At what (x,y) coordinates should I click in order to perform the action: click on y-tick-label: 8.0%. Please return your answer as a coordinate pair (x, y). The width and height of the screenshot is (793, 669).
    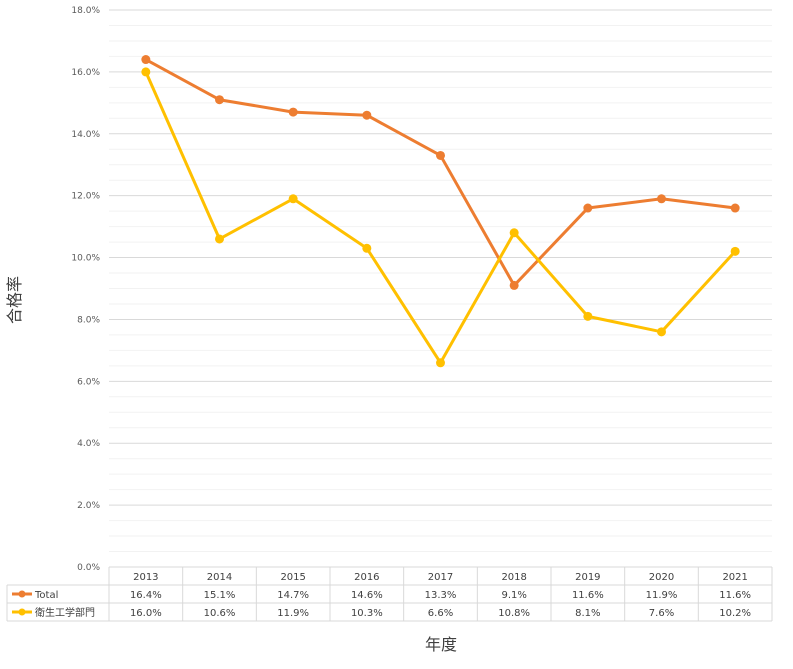
    Looking at the image, I should click on (88, 320).